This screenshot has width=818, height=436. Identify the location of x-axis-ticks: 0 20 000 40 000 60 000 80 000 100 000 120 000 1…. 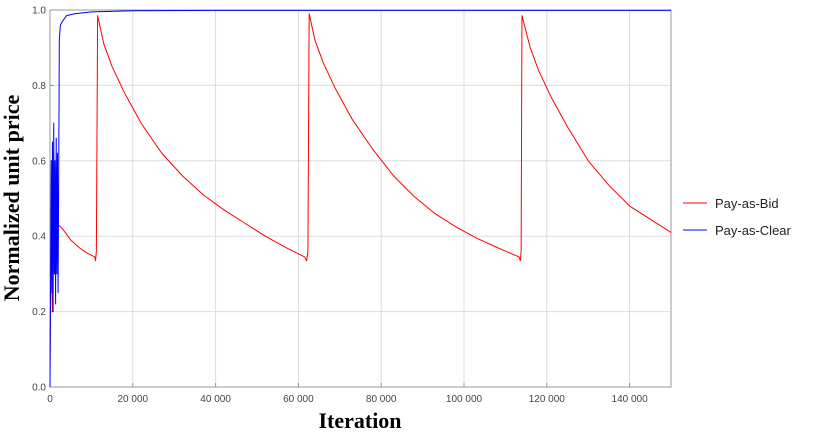
(347, 394).